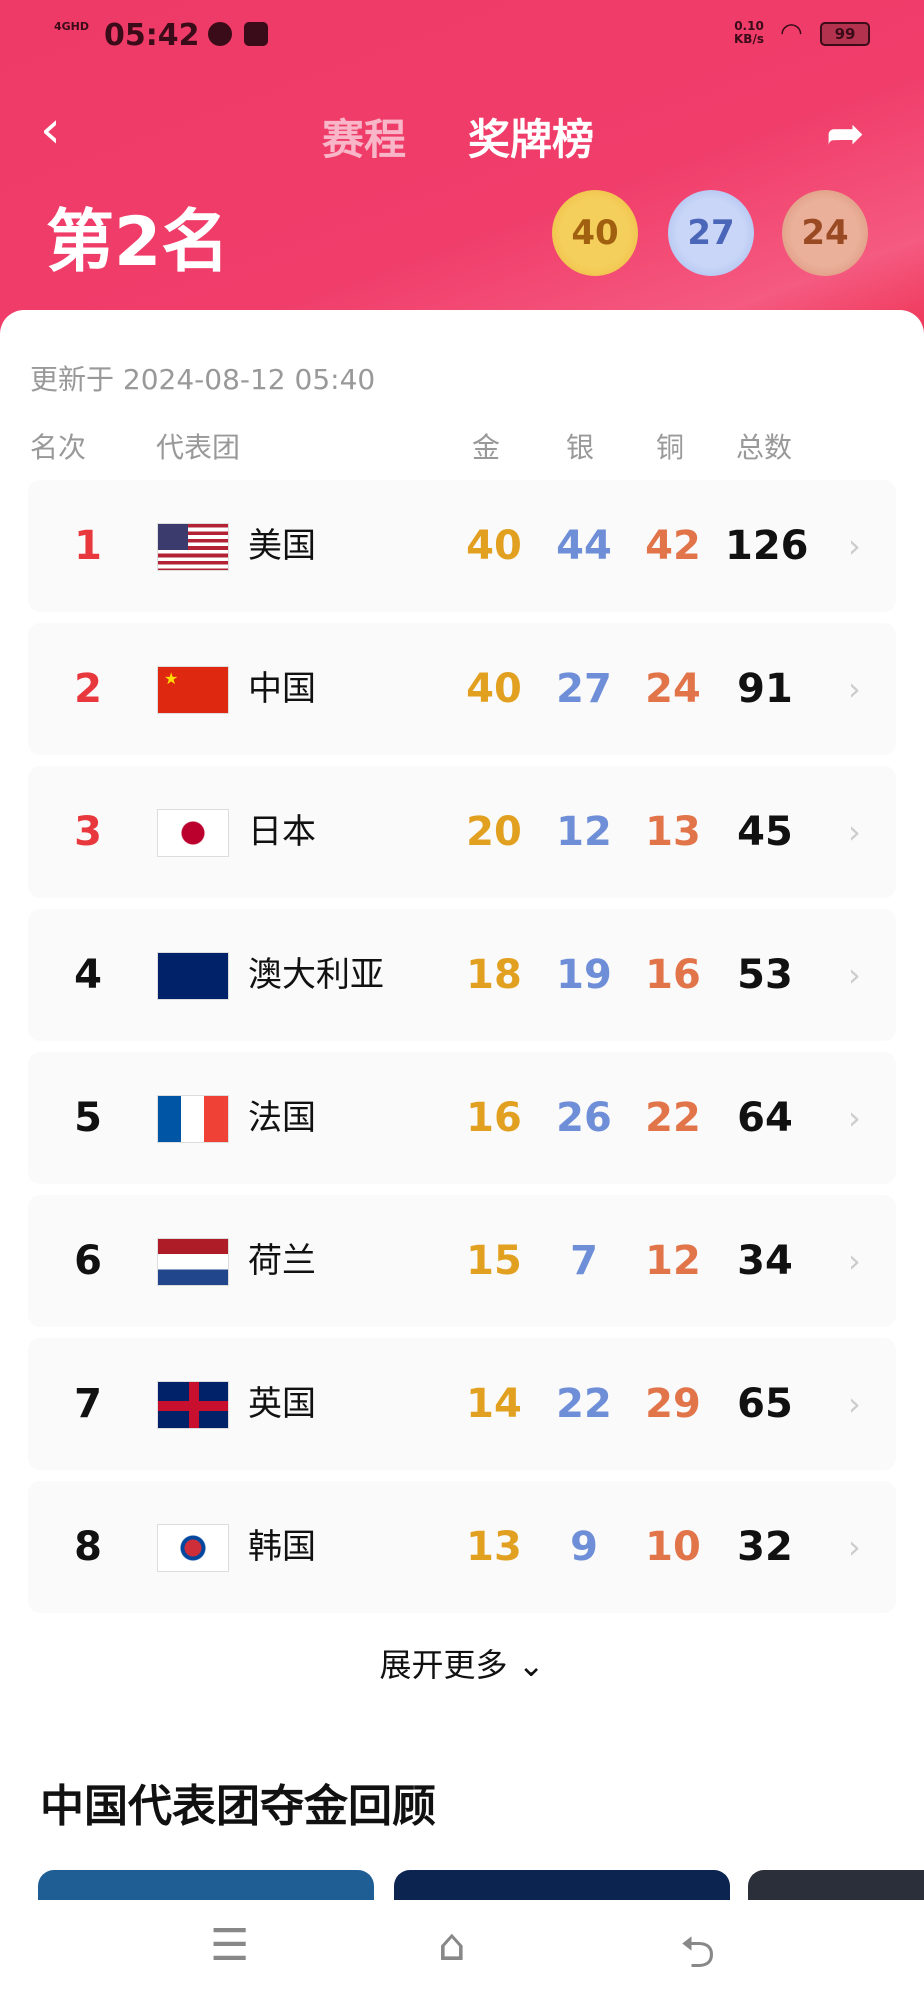 This screenshot has height=2000, width=924. I want to click on gold-count: 13, so click(494, 1547).